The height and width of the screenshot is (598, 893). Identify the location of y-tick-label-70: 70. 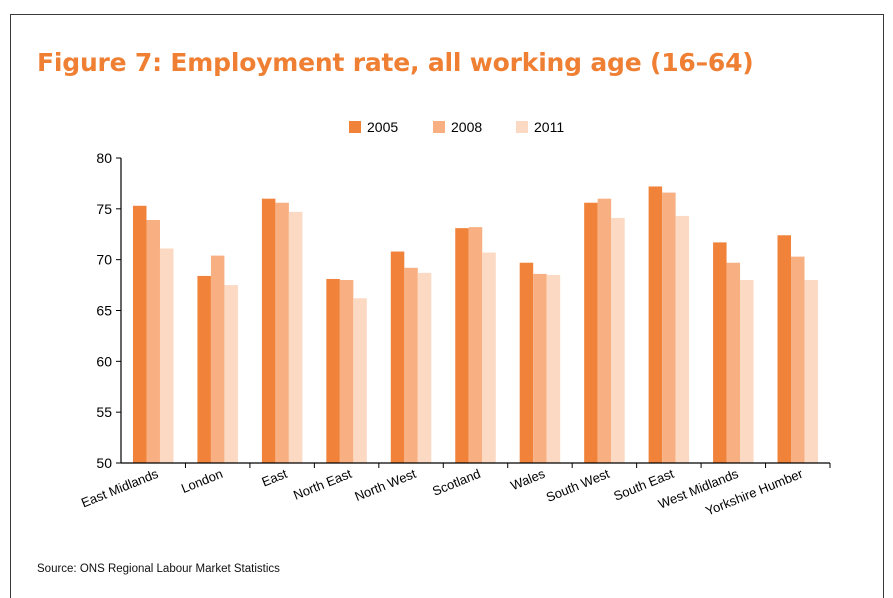
(104, 260).